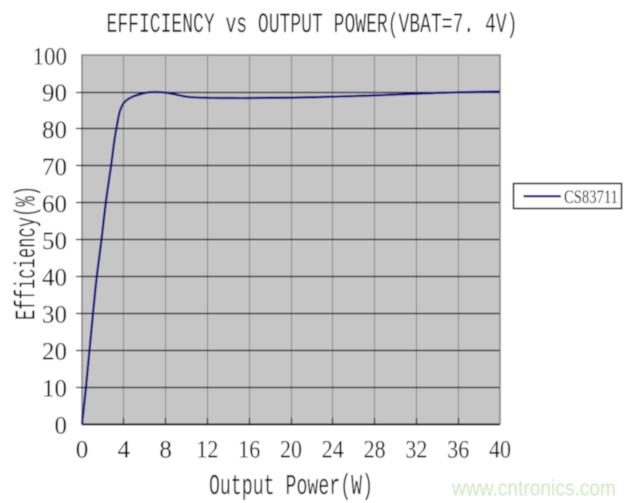  I want to click on svg-text: 100, so click(50, 56).